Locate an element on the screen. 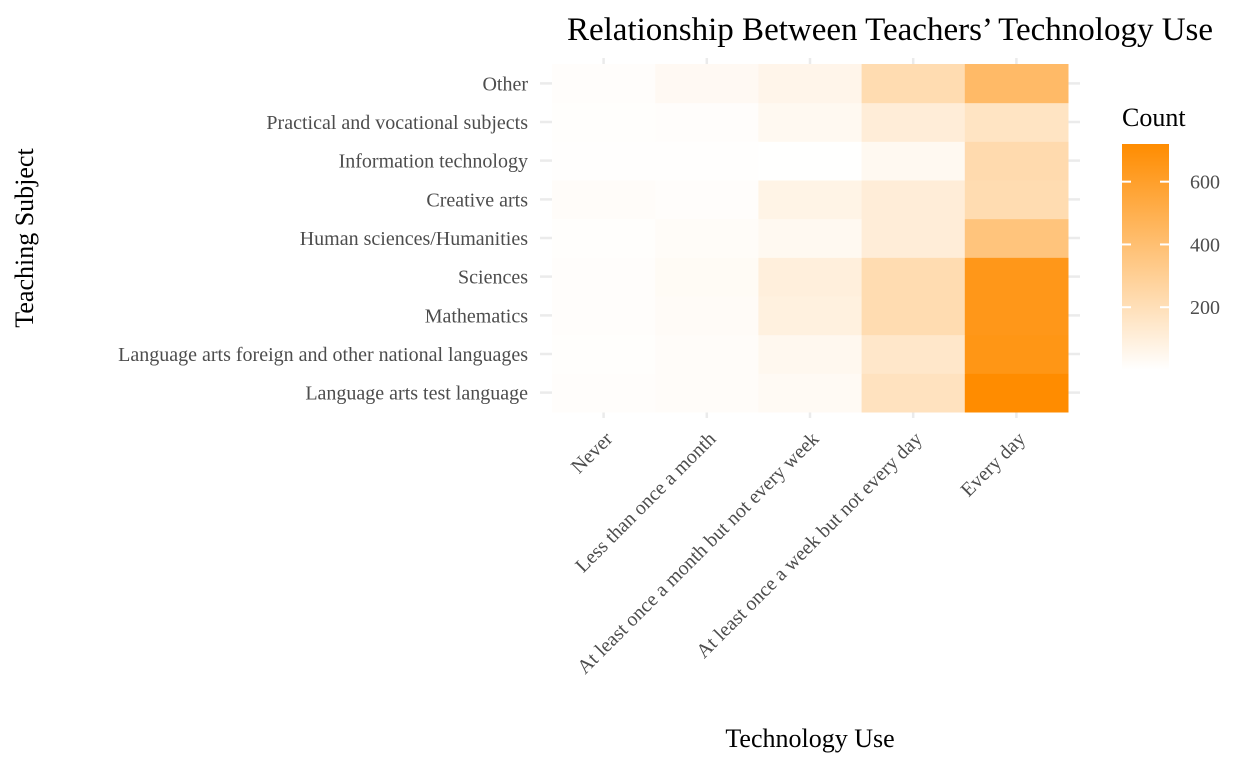 Image resolution: width=1248 pixels, height=768 pixels. y-axis-title: Teaching Subject is located at coordinates (24, 238).